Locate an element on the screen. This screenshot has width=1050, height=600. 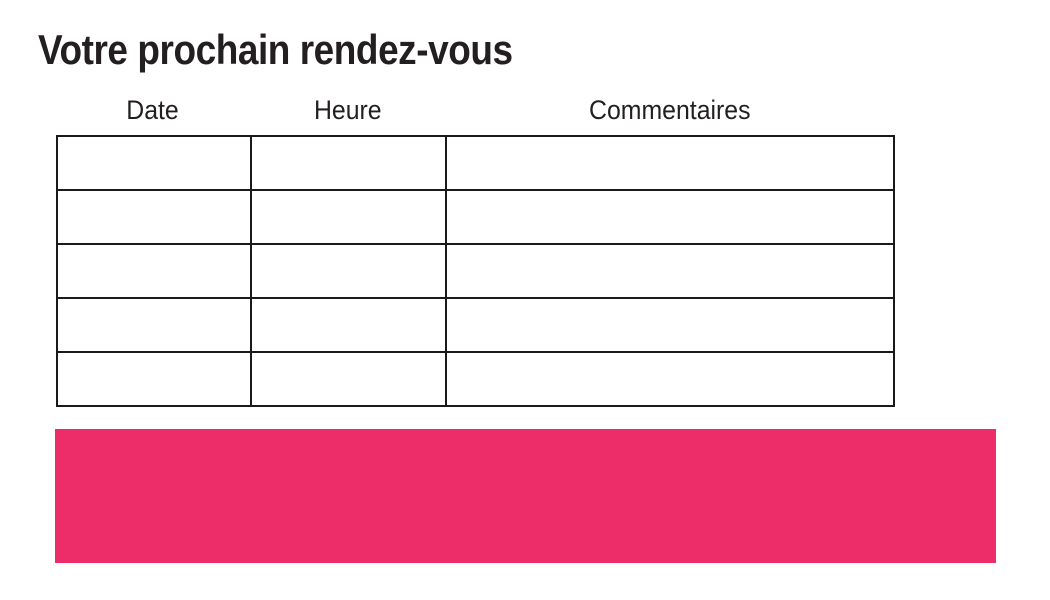
column-header-heure-label: Heure is located at coordinates (347, 109).